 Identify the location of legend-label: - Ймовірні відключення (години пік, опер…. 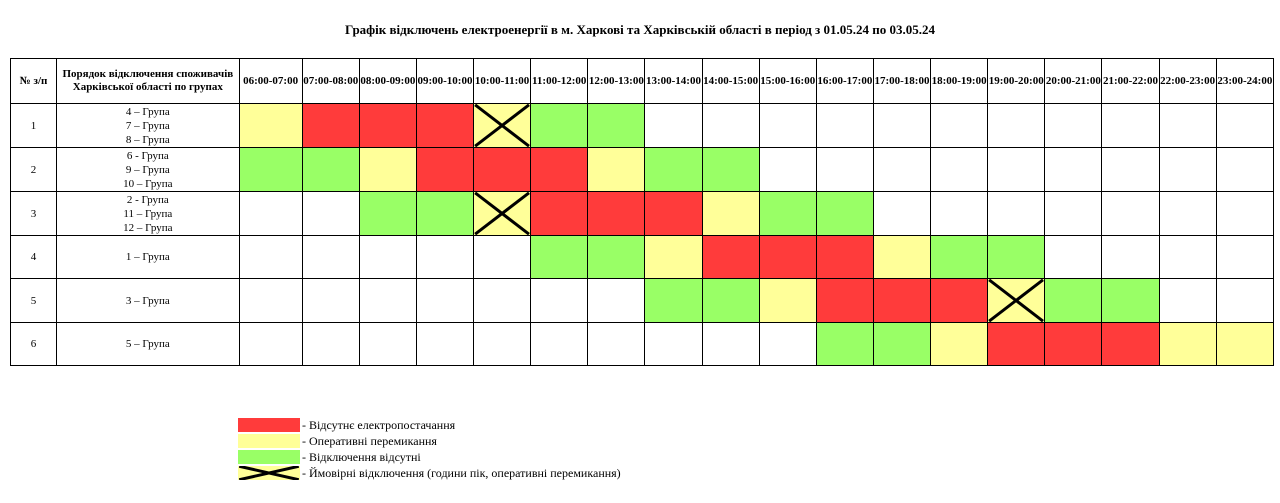
(461, 472).